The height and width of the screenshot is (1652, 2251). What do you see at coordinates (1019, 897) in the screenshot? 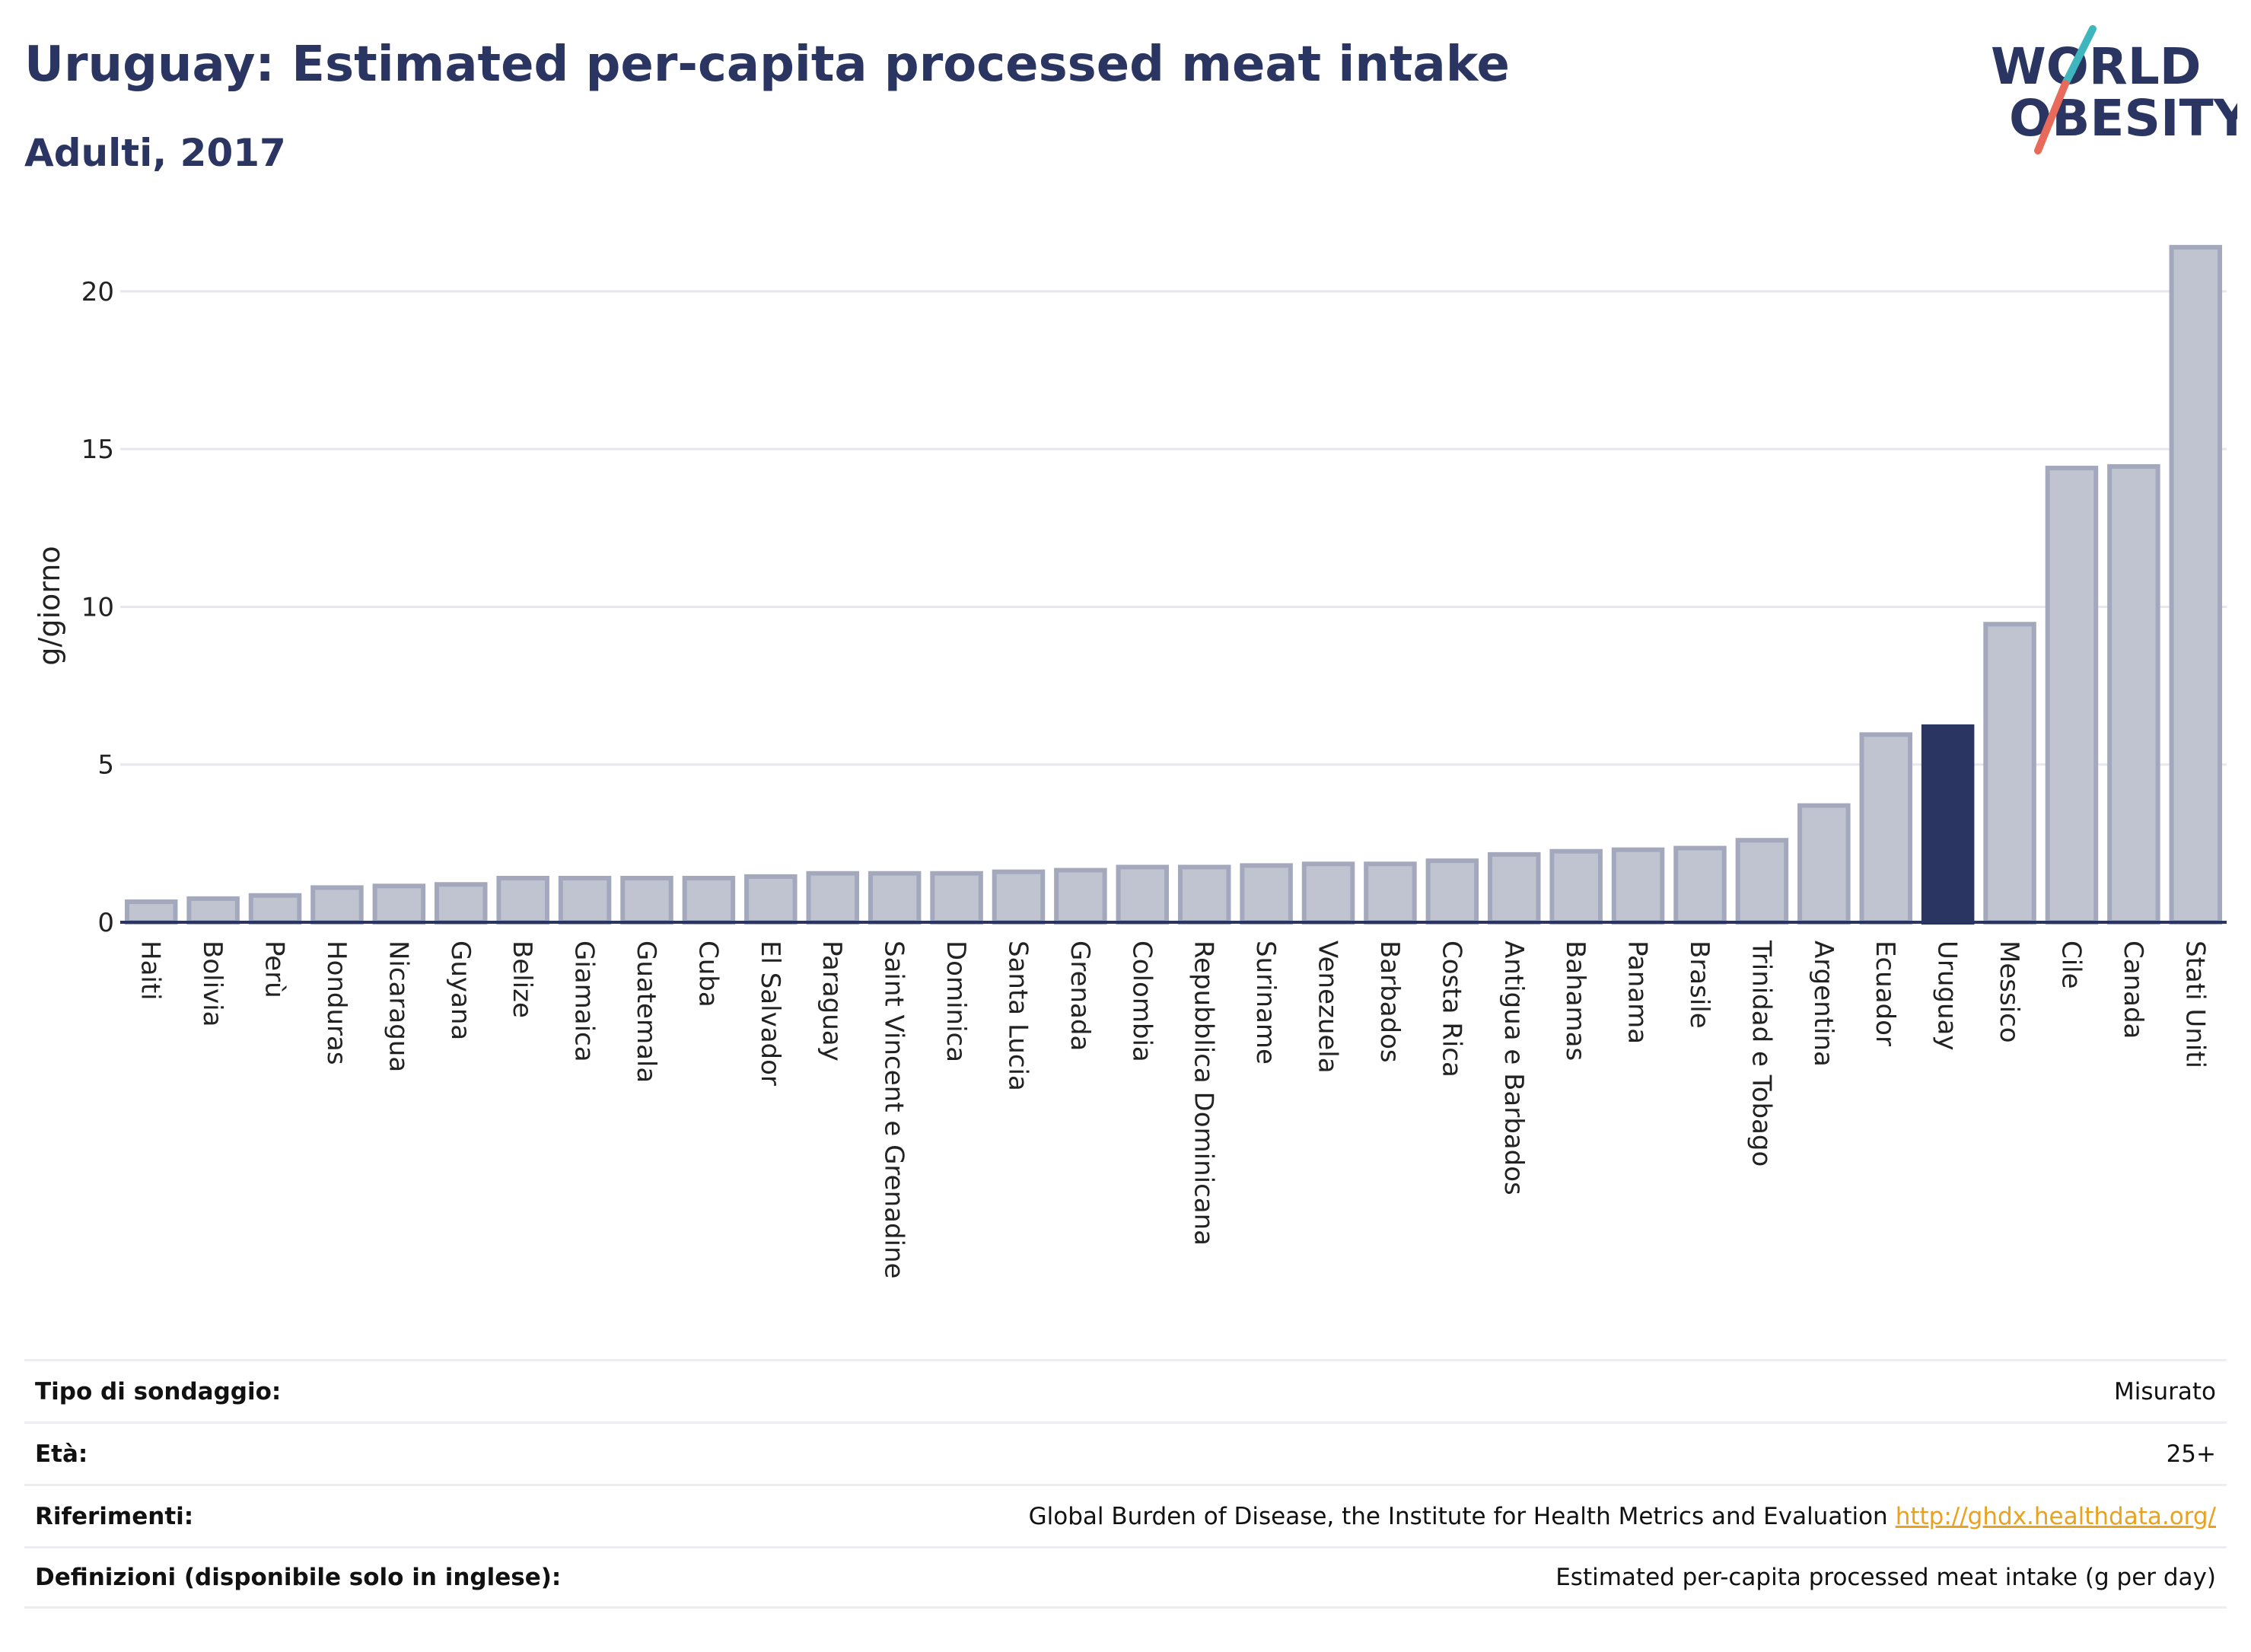
I see `bar-santa-lucia` at bounding box center [1019, 897].